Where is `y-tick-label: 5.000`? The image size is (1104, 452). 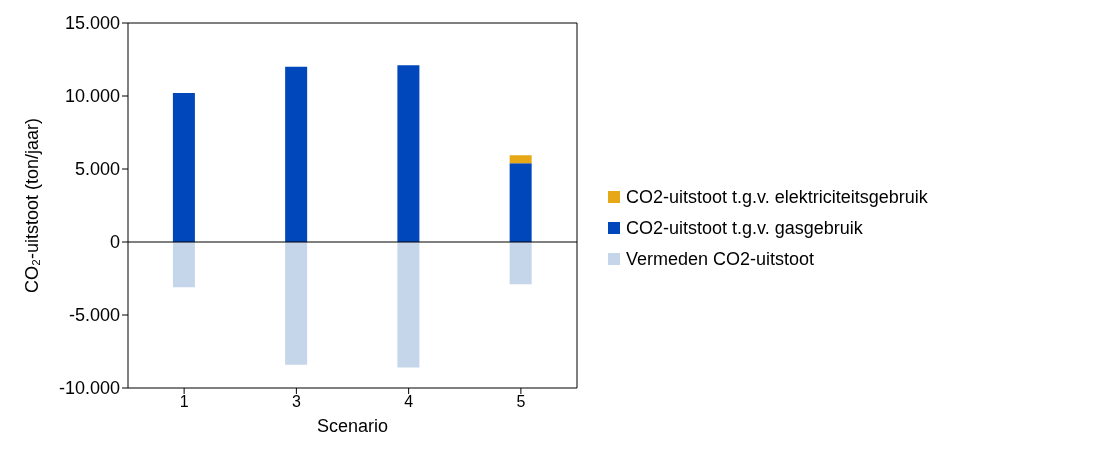
y-tick-label: 5.000 is located at coordinates (97, 169).